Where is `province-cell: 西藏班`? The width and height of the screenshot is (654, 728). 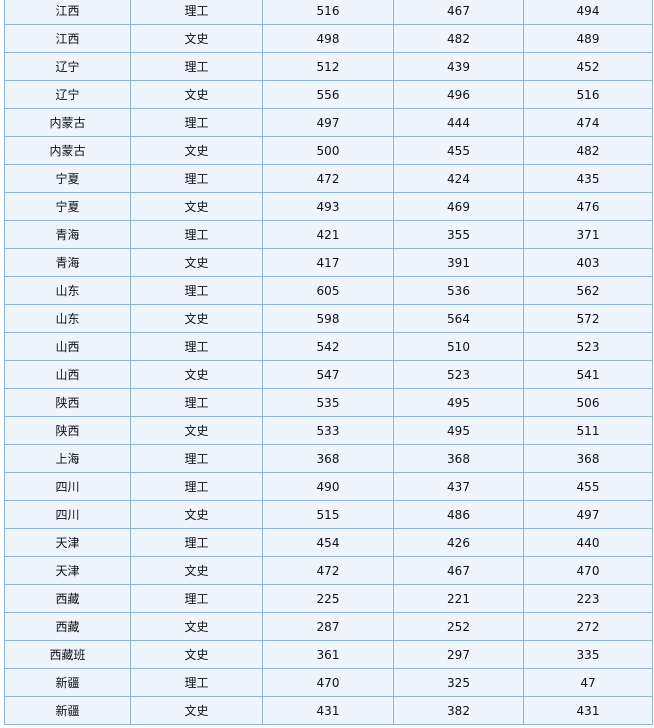 province-cell: 西藏班 is located at coordinates (67, 654).